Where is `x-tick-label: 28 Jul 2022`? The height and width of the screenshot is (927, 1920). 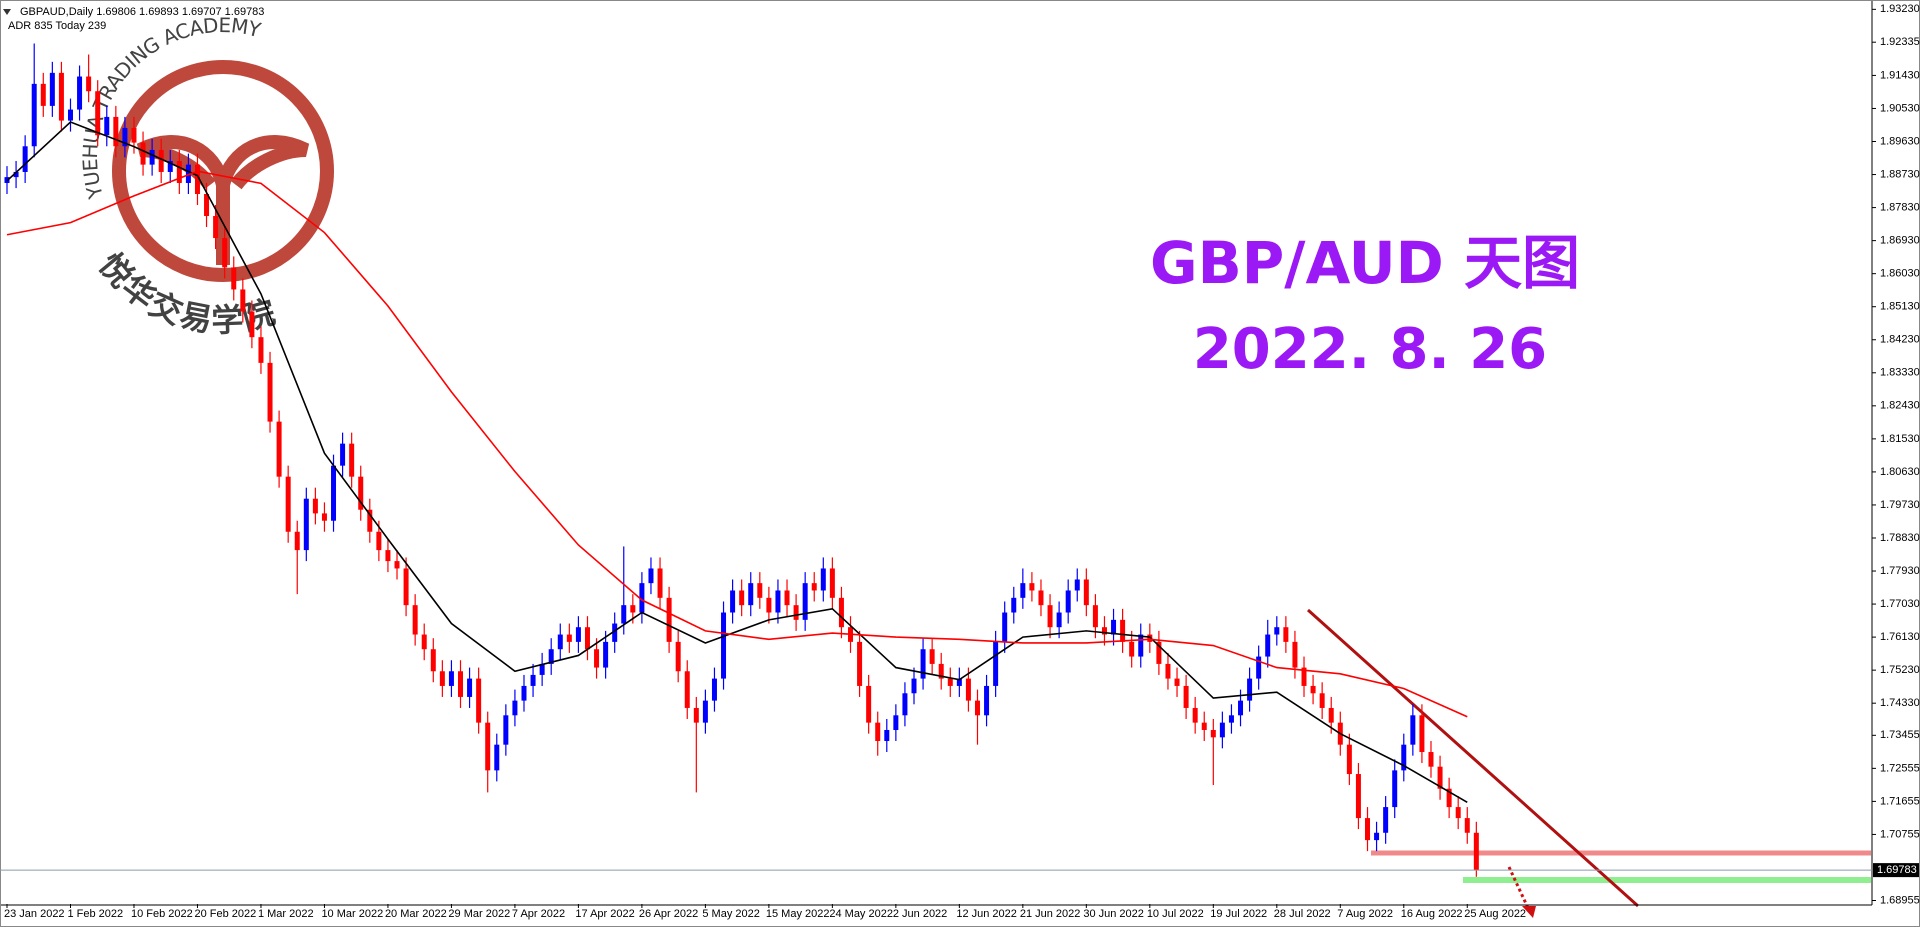 x-tick-label: 28 Jul 2022 is located at coordinates (1302, 914).